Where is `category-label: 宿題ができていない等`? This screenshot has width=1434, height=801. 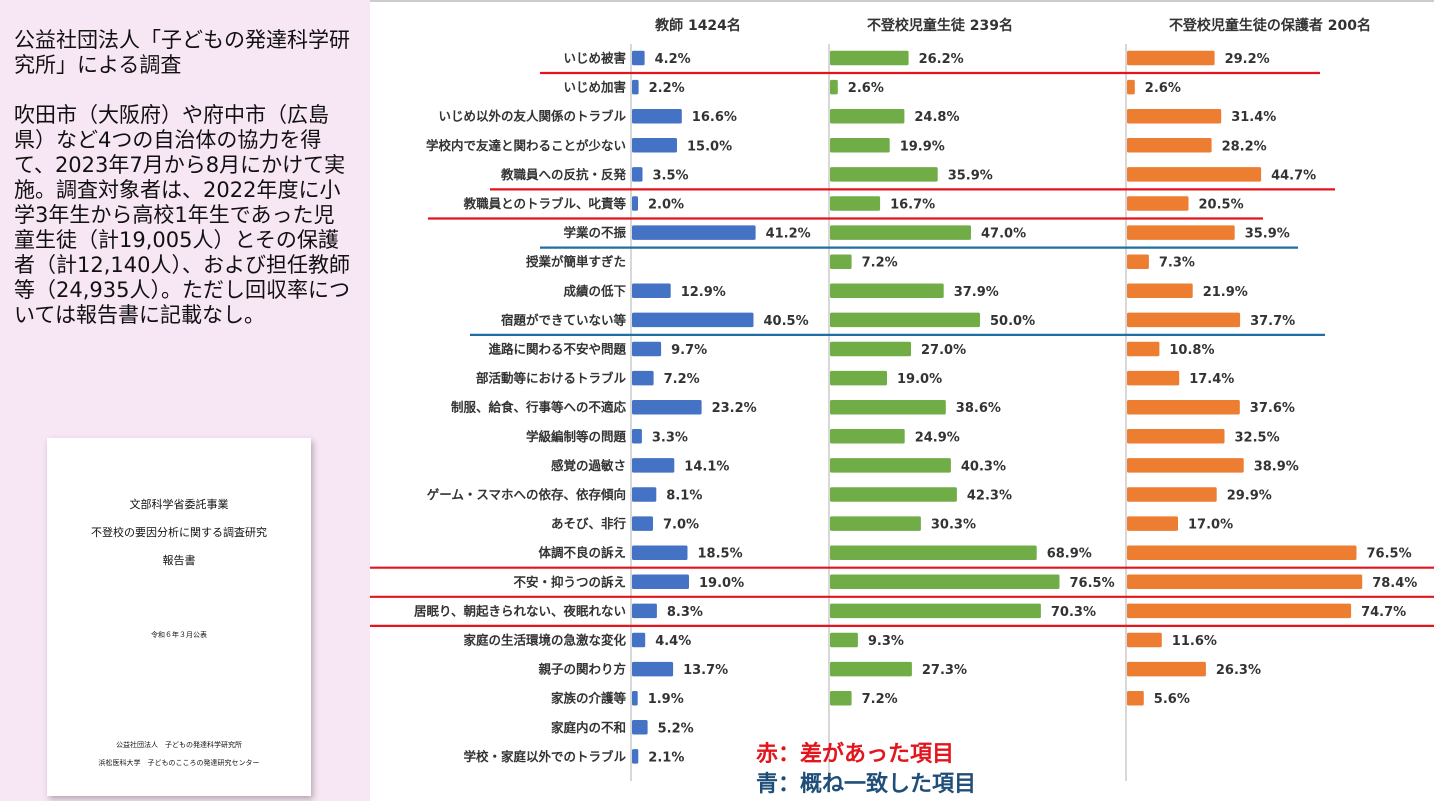 category-label: 宿題ができていない等 is located at coordinates (564, 319).